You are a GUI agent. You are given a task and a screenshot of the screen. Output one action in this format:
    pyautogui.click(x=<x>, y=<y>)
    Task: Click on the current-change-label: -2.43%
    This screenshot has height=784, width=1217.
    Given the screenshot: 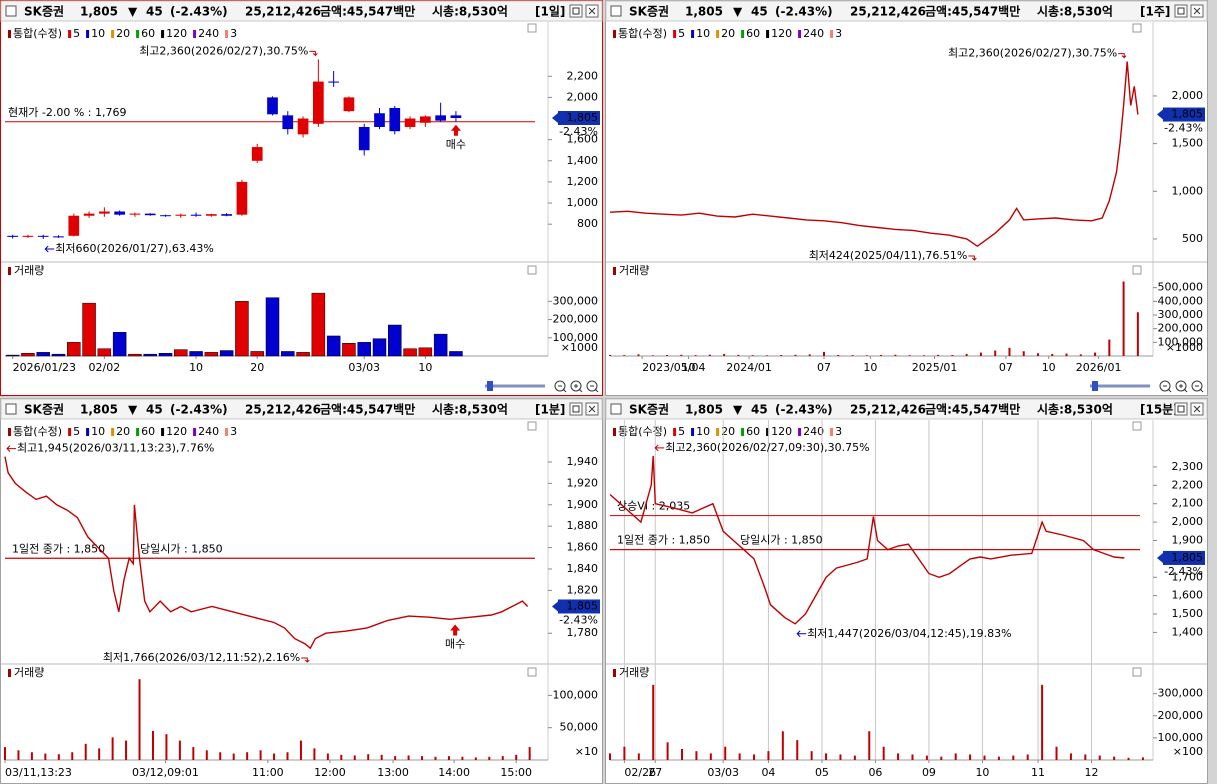 What is the action you would take?
    pyautogui.click(x=1183, y=128)
    